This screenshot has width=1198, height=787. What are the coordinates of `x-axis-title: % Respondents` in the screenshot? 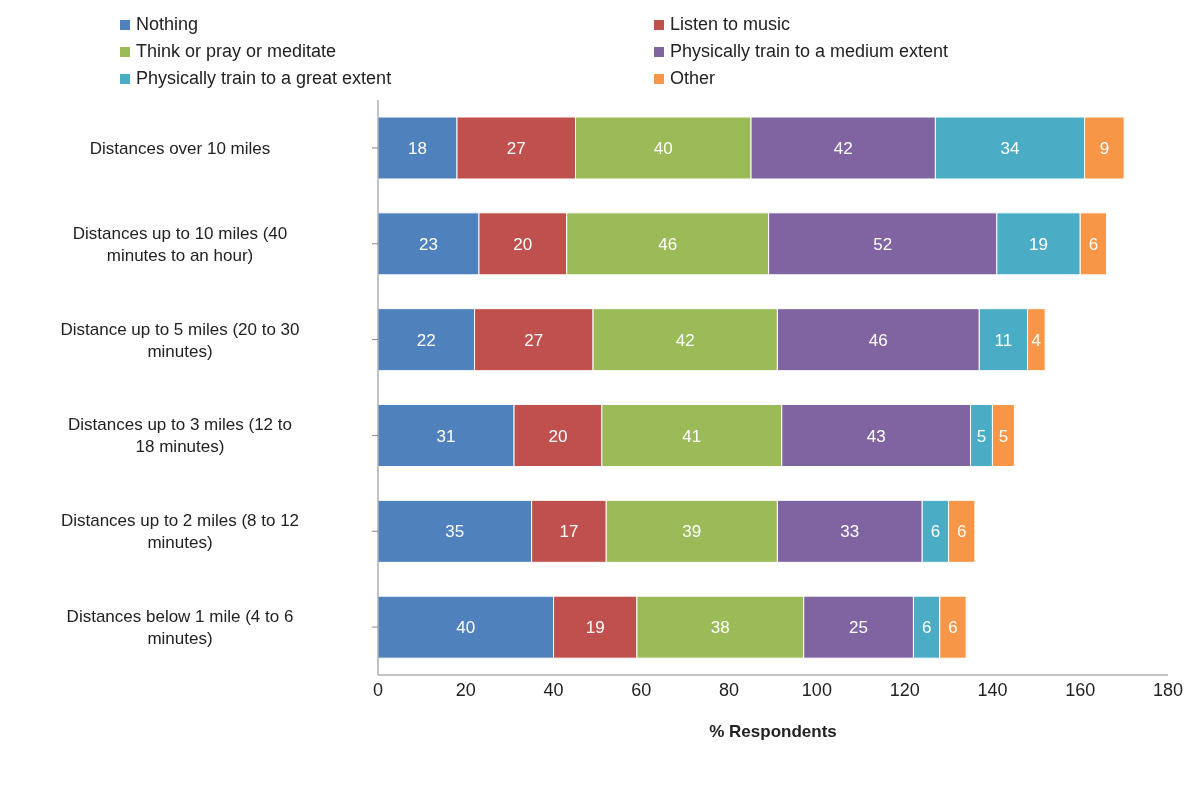 It's located at (773, 731).